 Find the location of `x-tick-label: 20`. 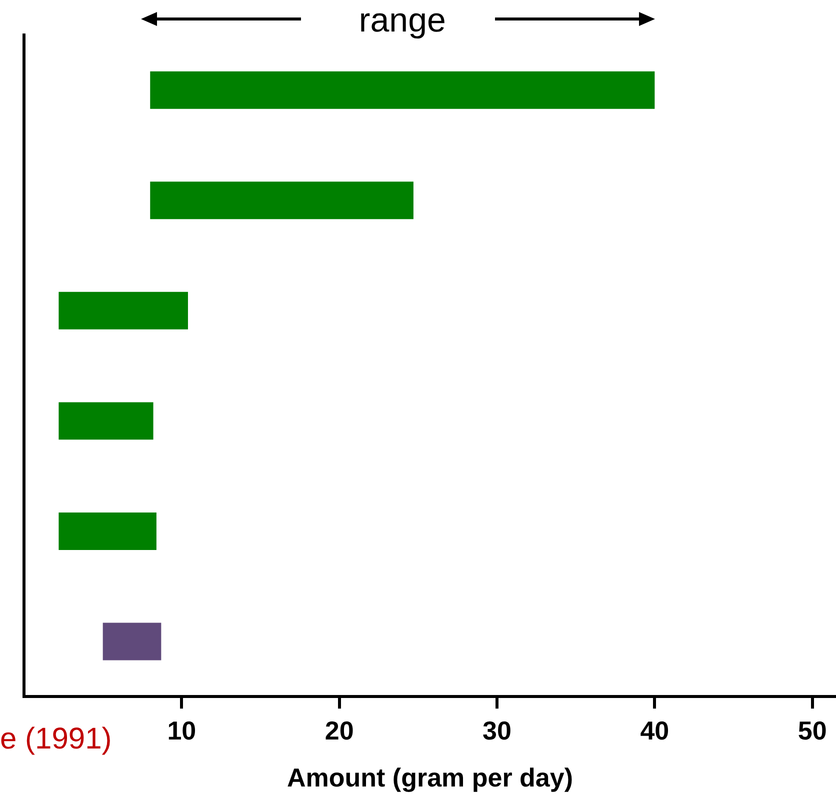

x-tick-label: 20 is located at coordinates (339, 730).